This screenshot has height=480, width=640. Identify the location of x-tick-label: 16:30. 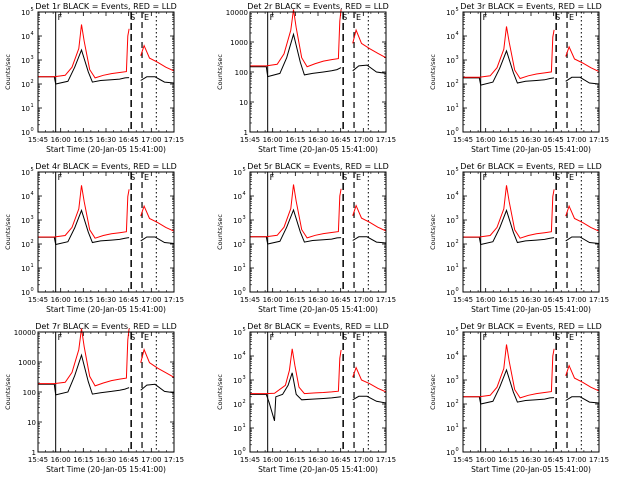
(318, 140).